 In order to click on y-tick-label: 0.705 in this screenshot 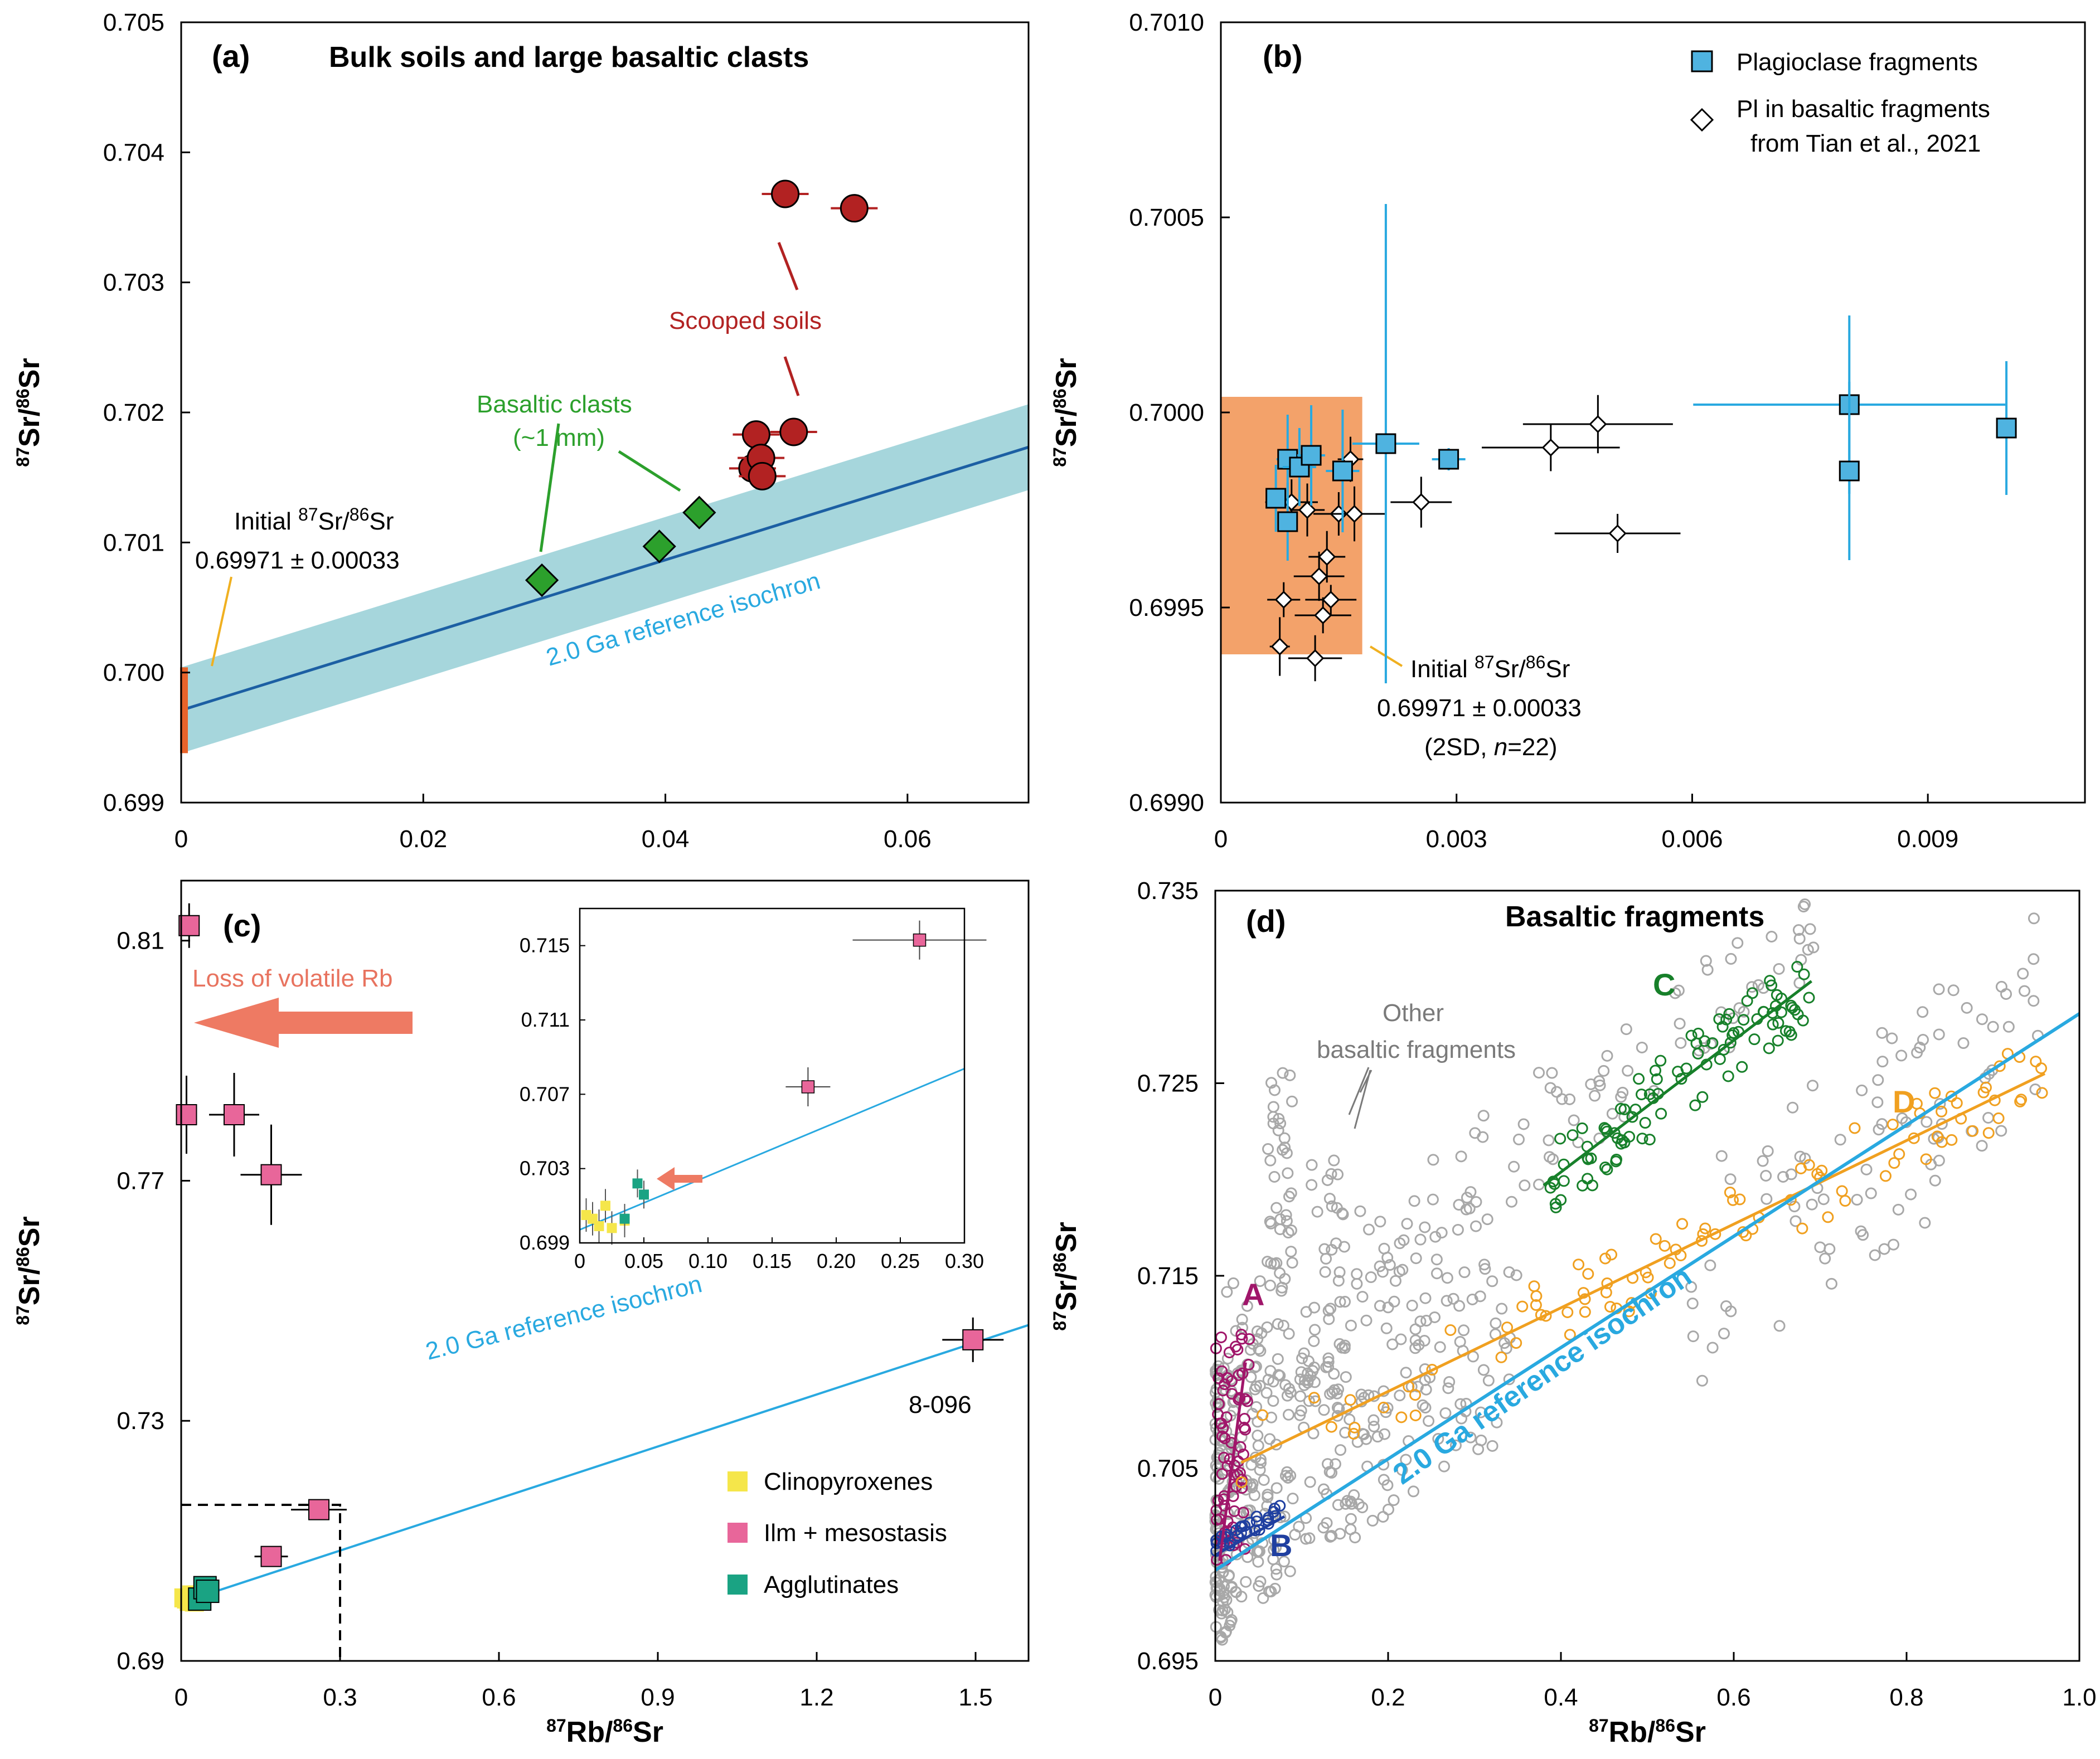, I will do `click(1168, 1469)`.